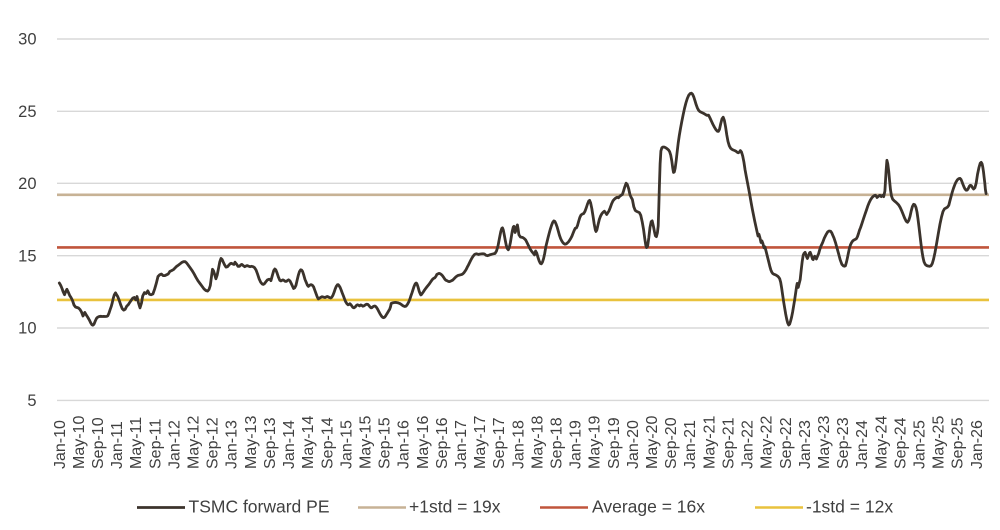 This screenshot has height=530, width=1000. Describe the element at coordinates (728, 443) in the screenshot. I see `svg-text: Sep-21` at that location.